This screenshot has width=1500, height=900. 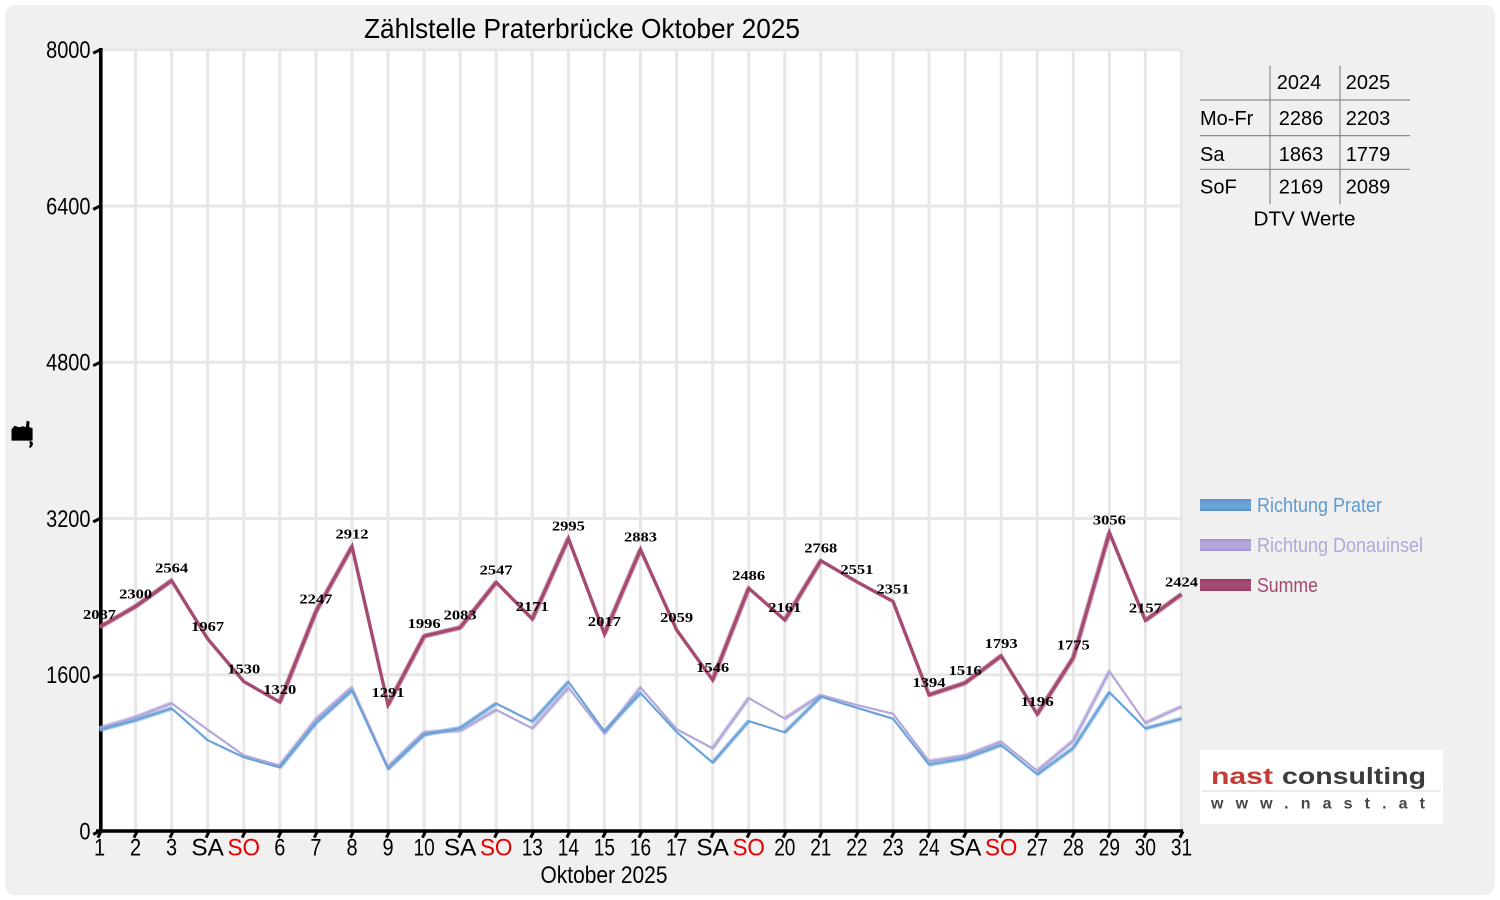 What do you see at coordinates (568, 526) in the screenshot?
I see `svg-text: 2995` at bounding box center [568, 526].